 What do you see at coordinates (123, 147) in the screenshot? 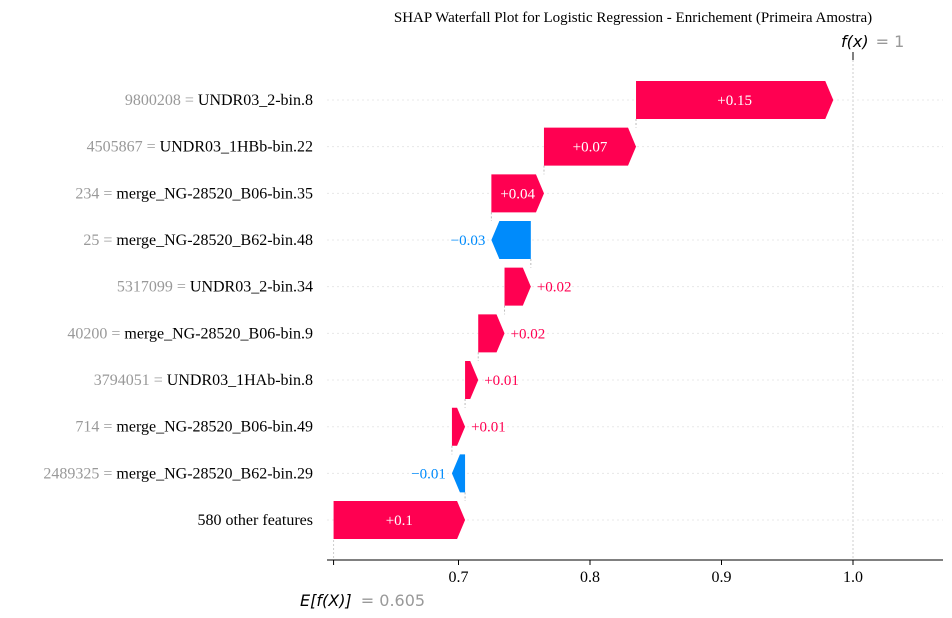
I see `feature-value: 4505867 =` at bounding box center [123, 147].